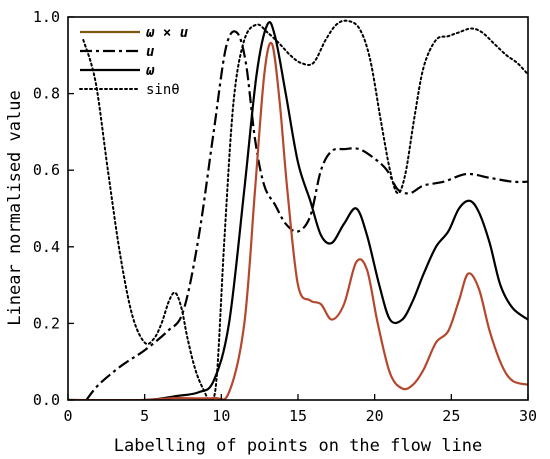 The height and width of the screenshot is (459, 550). I want to click on y-tick-label: 0.0, so click(46, 400).